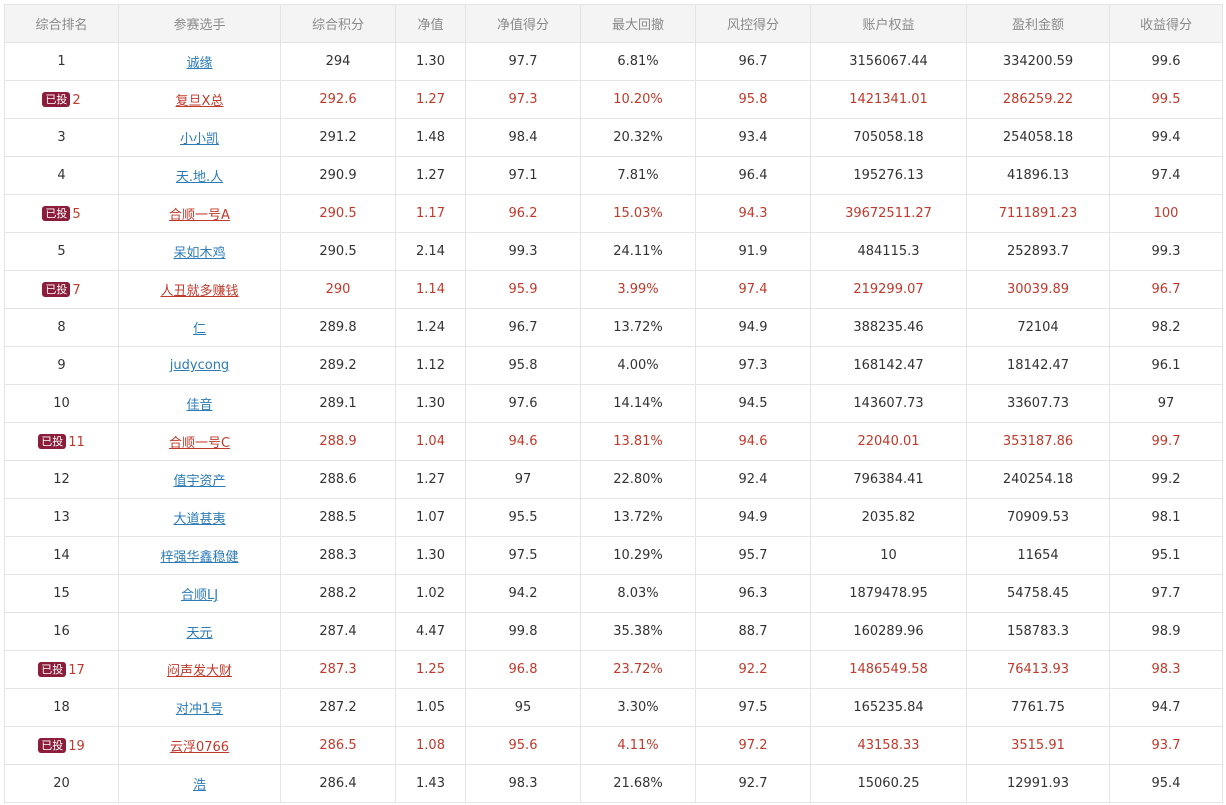 The width and height of the screenshot is (1226, 805). I want to click on rank-cell: 已投 19, so click(61, 745).